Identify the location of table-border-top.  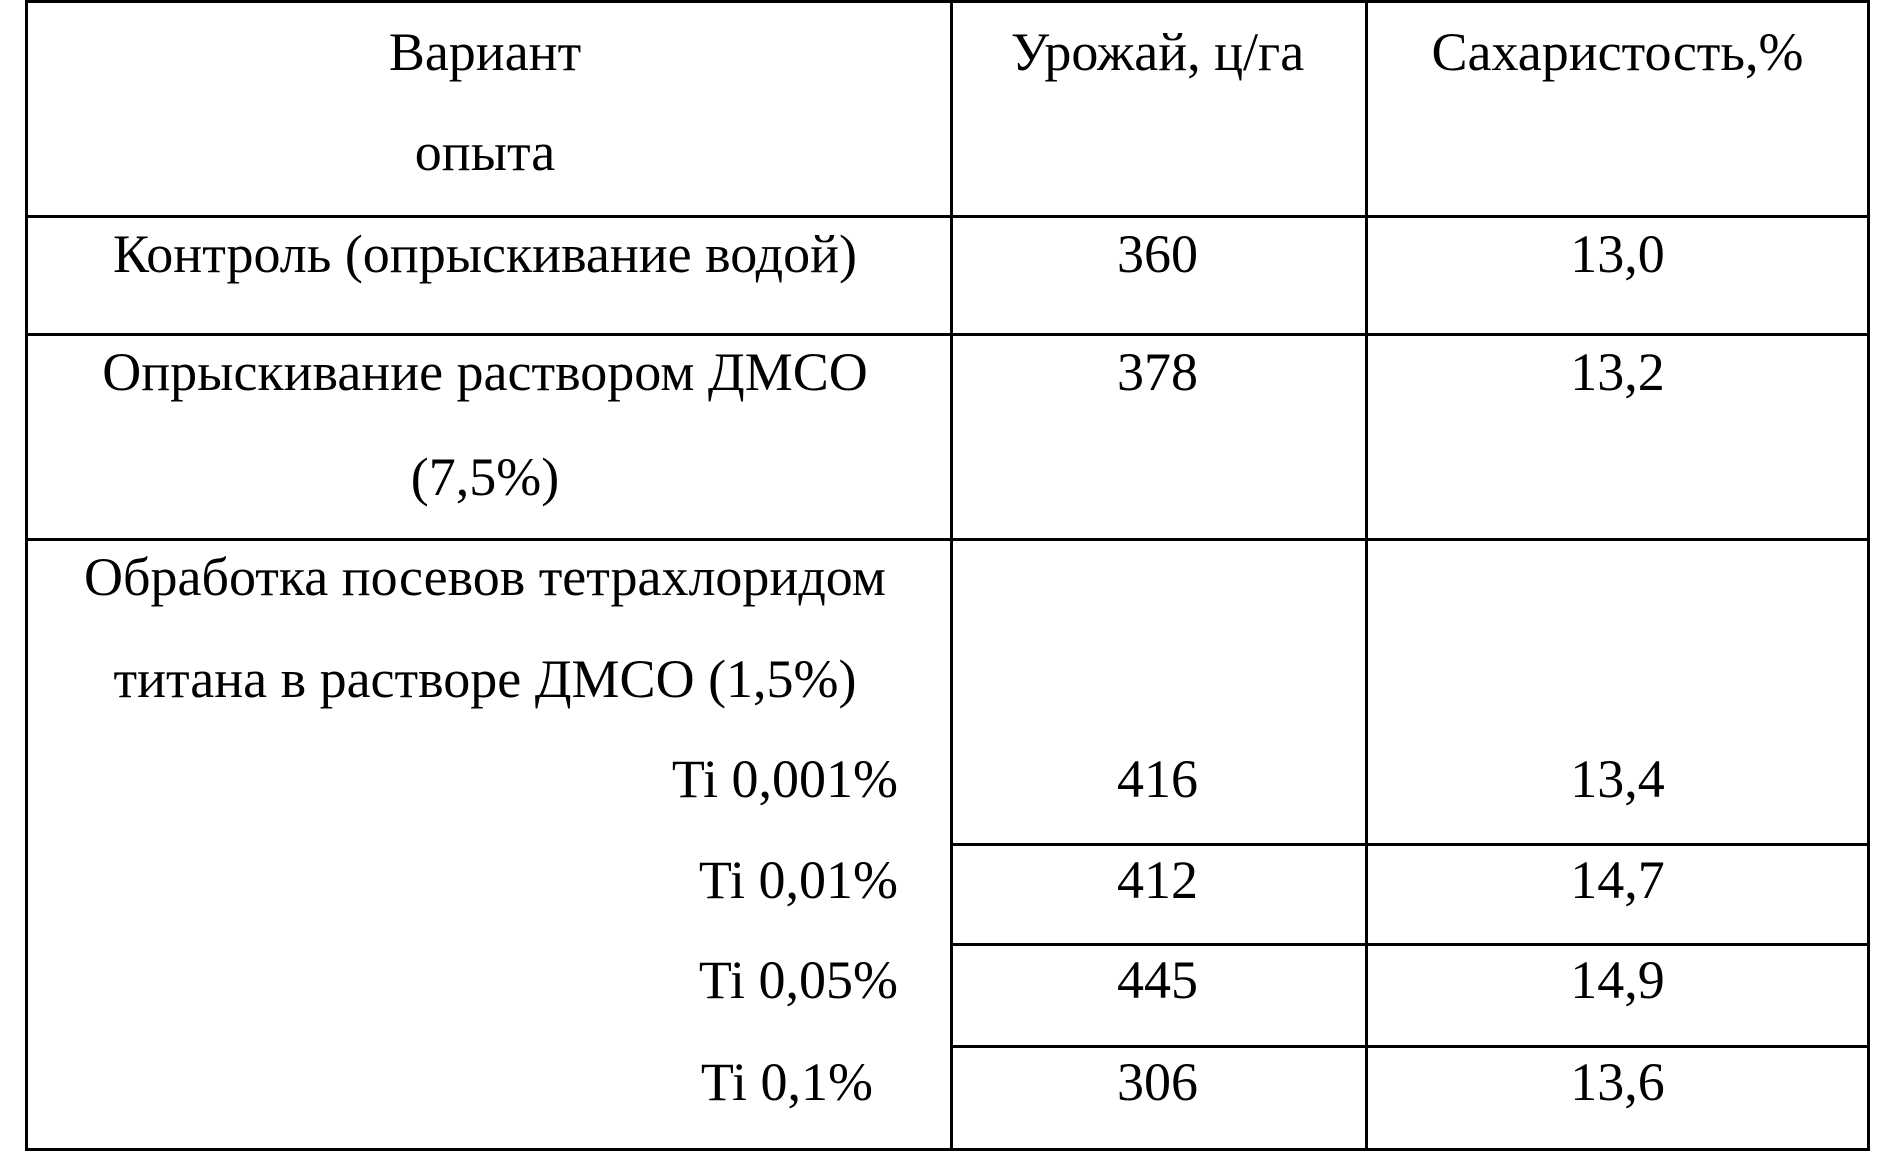
(947, 1).